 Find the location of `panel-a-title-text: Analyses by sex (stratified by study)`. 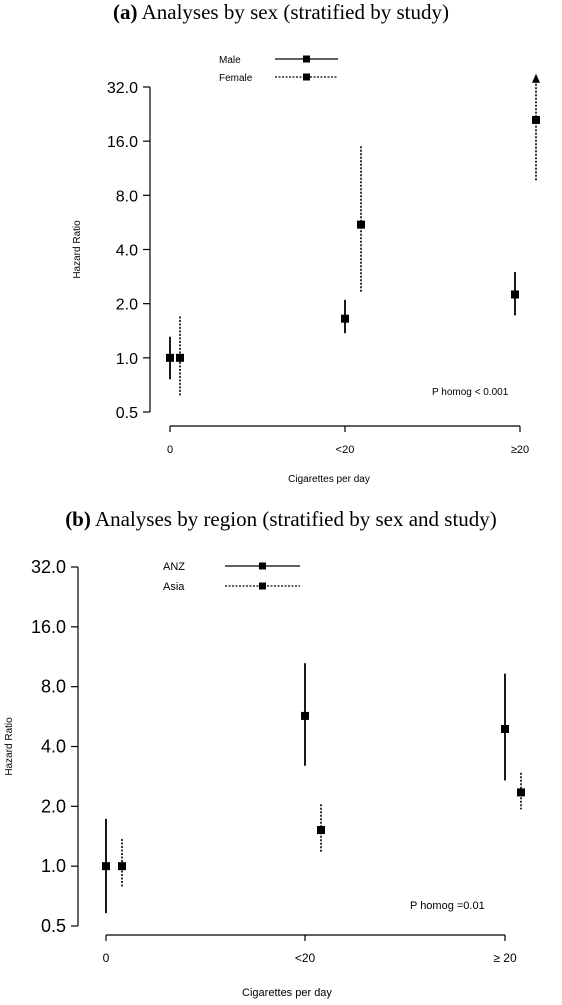

panel-a-title-text: Analyses by sex (stratified by study) is located at coordinates (295, 12).